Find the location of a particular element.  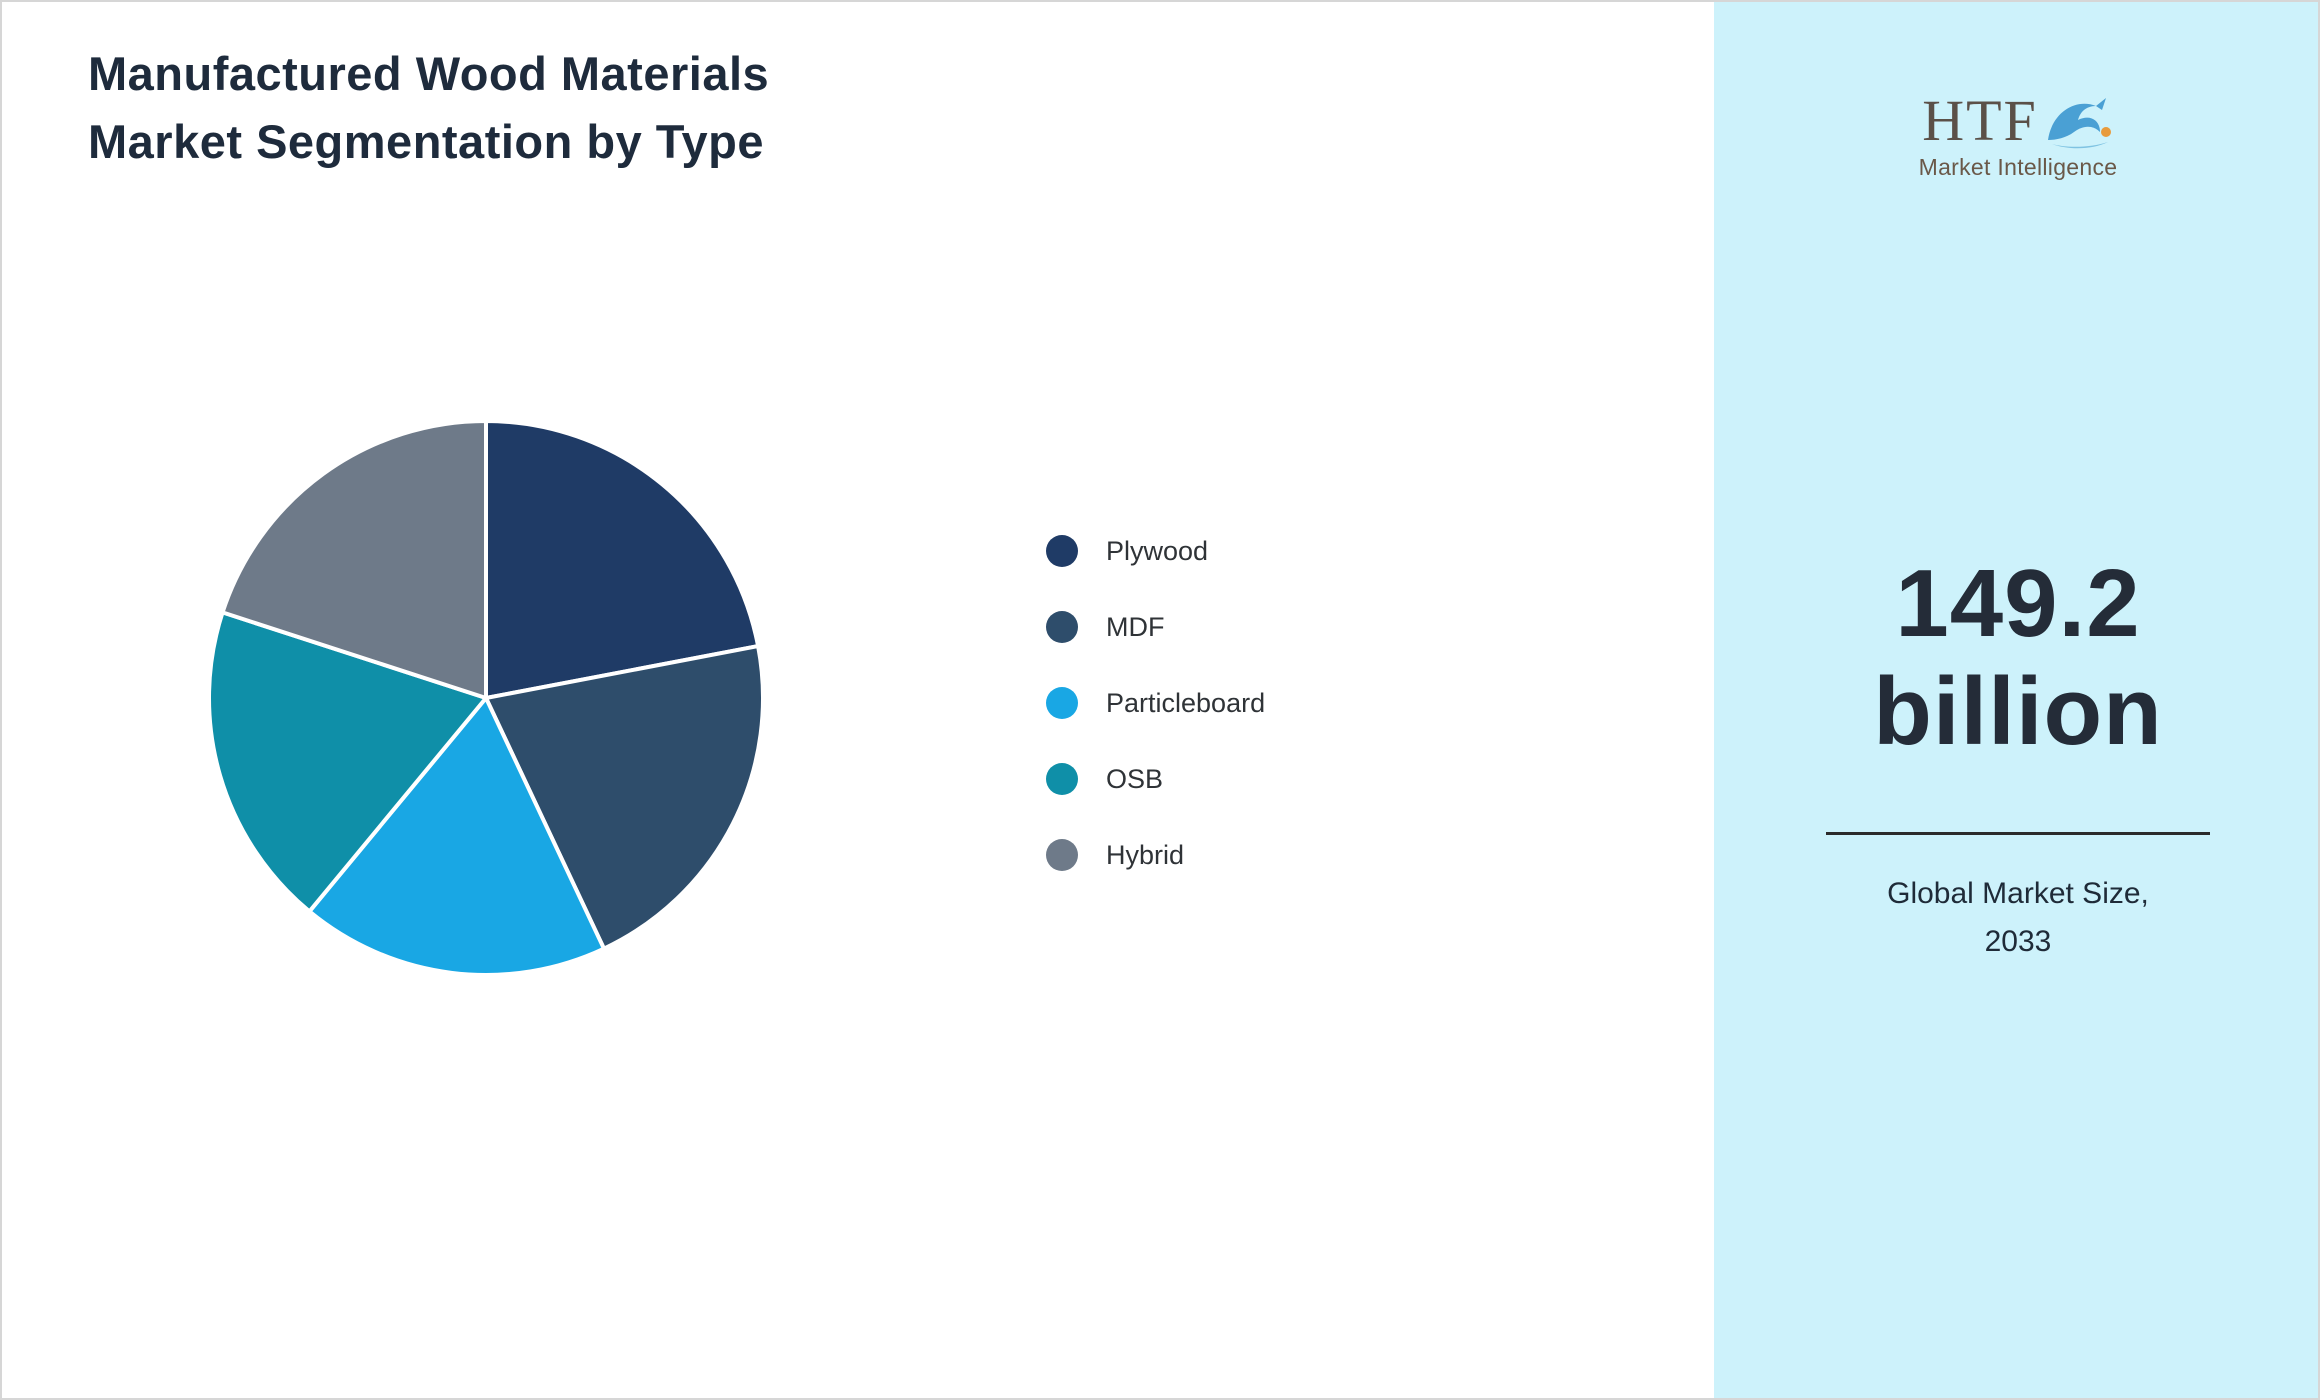

market-size-unit: billion is located at coordinates (2018, 711).